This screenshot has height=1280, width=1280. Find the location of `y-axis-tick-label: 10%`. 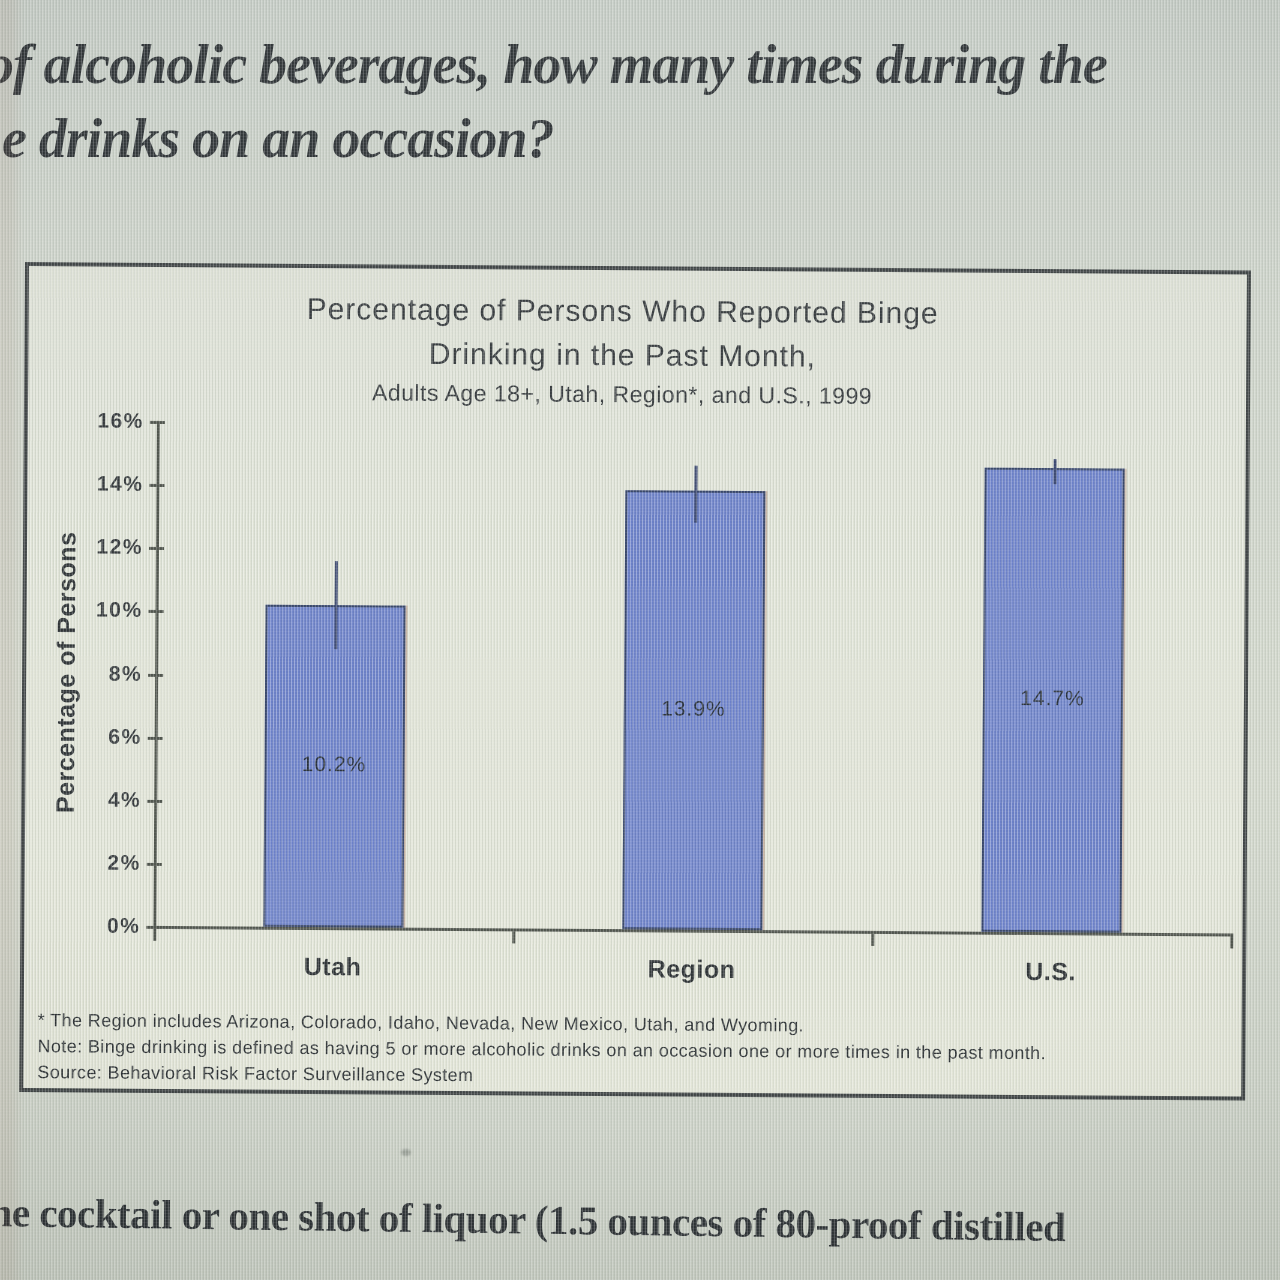

y-axis-tick-label: 10% is located at coordinates (119, 610).